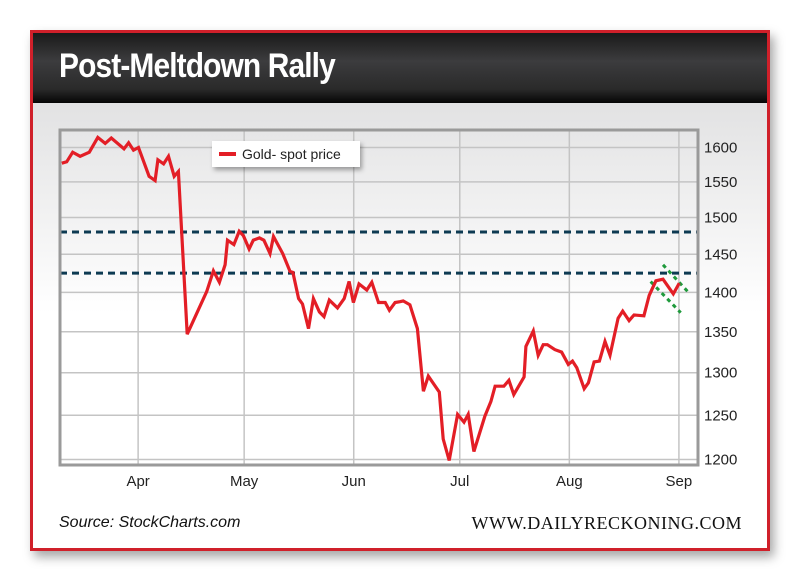  What do you see at coordinates (197, 66) in the screenshot?
I see `chart-title: Post-Meltdown Rally` at bounding box center [197, 66].